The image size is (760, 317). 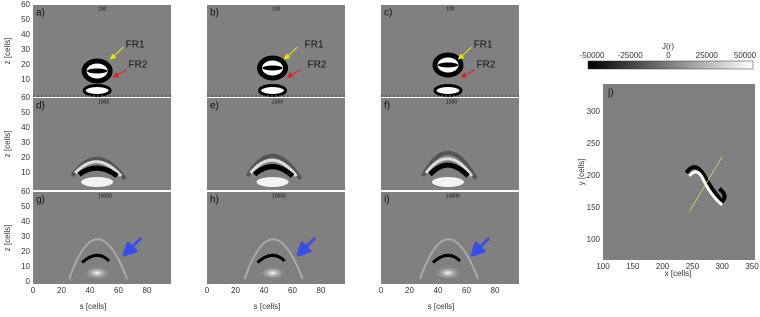 What do you see at coordinates (581, 172) in the screenshot?
I see `y-axis-label: y [cells]` at bounding box center [581, 172].